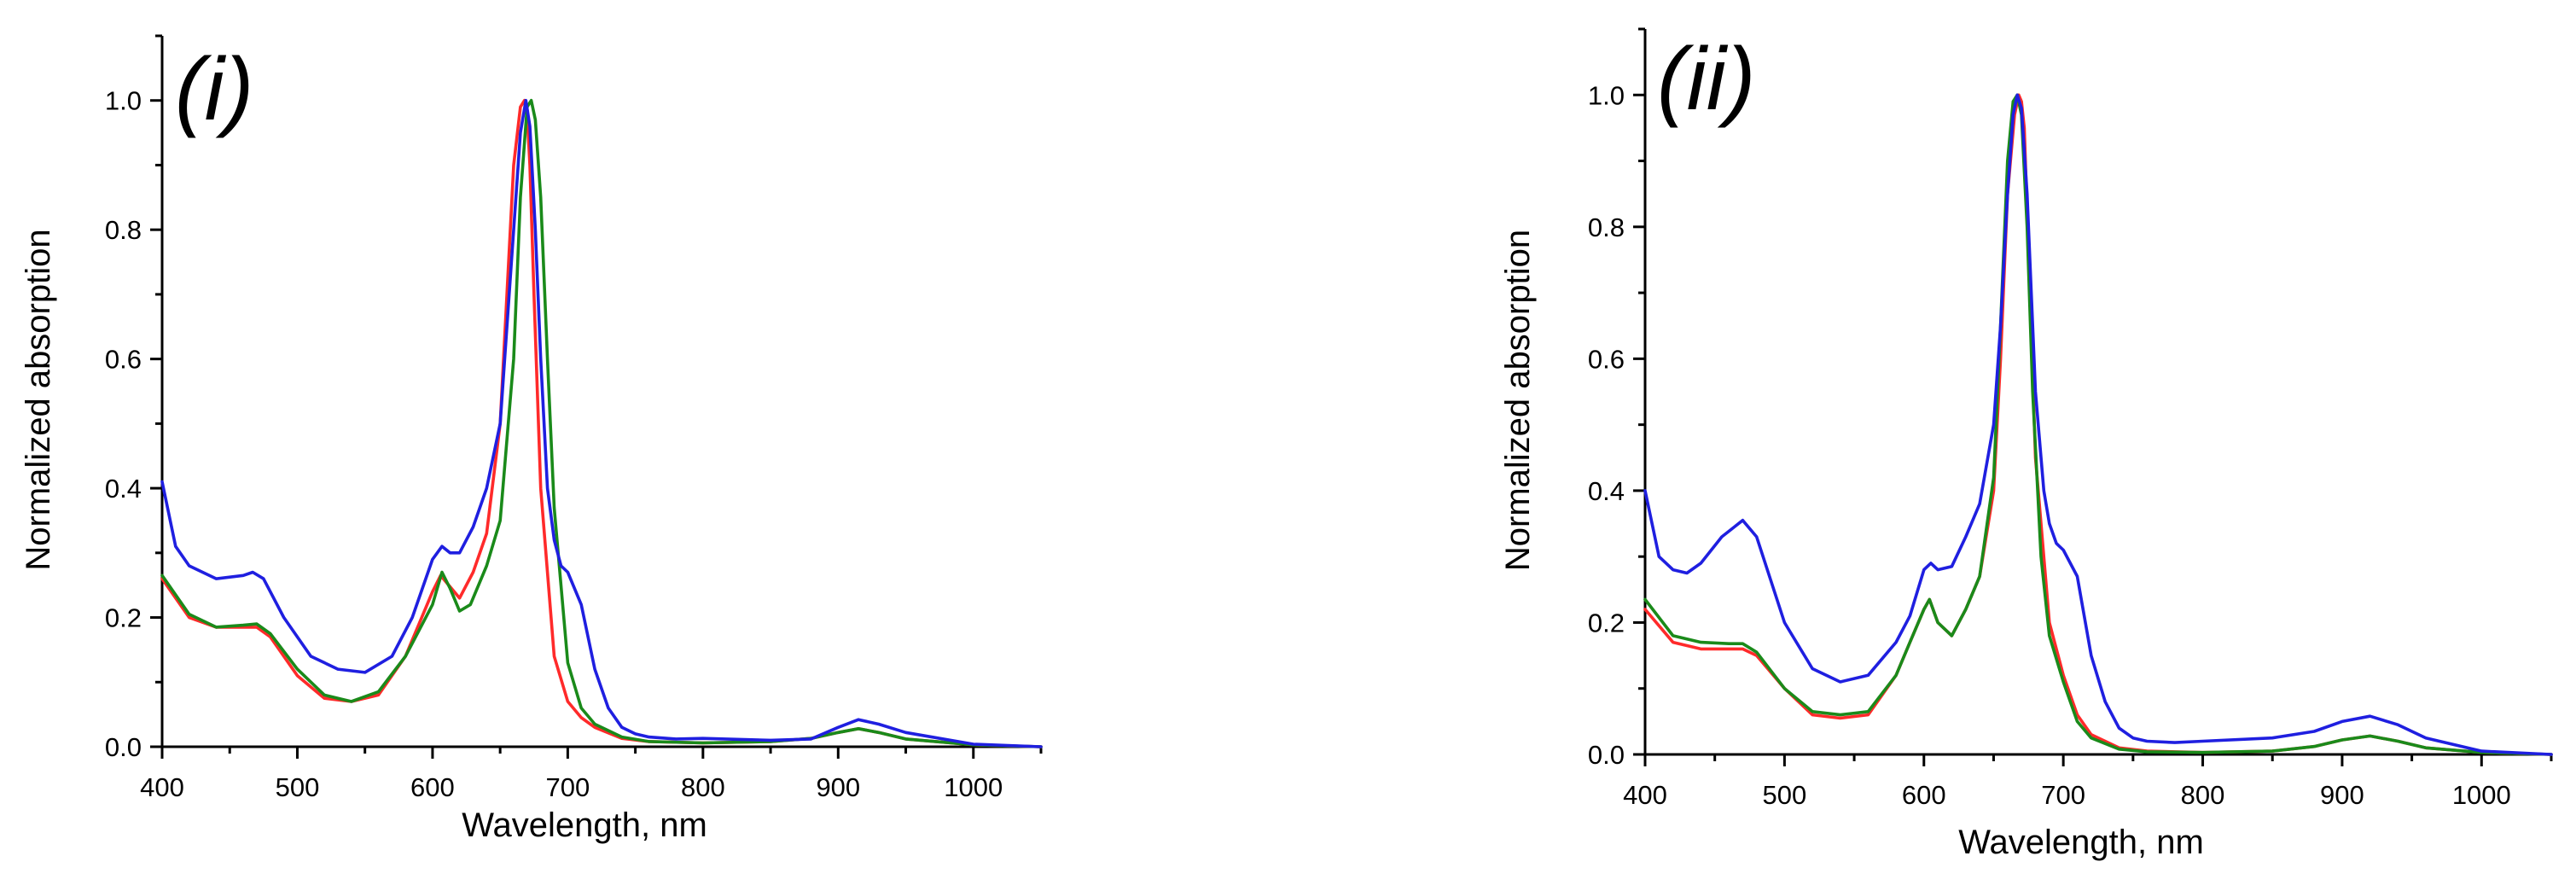 The height and width of the screenshot is (885, 2576). I want to click on panel-label: (i), so click(214, 90).